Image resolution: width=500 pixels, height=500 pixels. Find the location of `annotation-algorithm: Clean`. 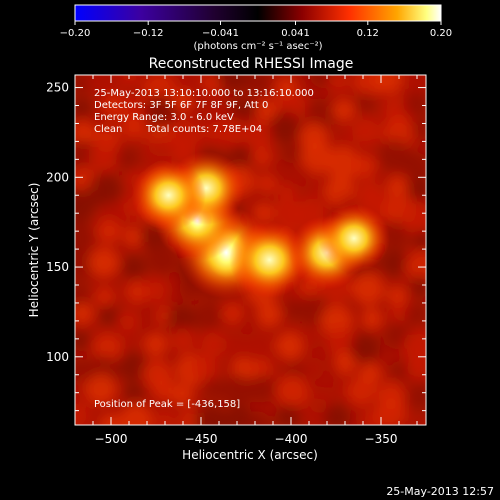

annotation-algorithm: Clean is located at coordinates (108, 129).